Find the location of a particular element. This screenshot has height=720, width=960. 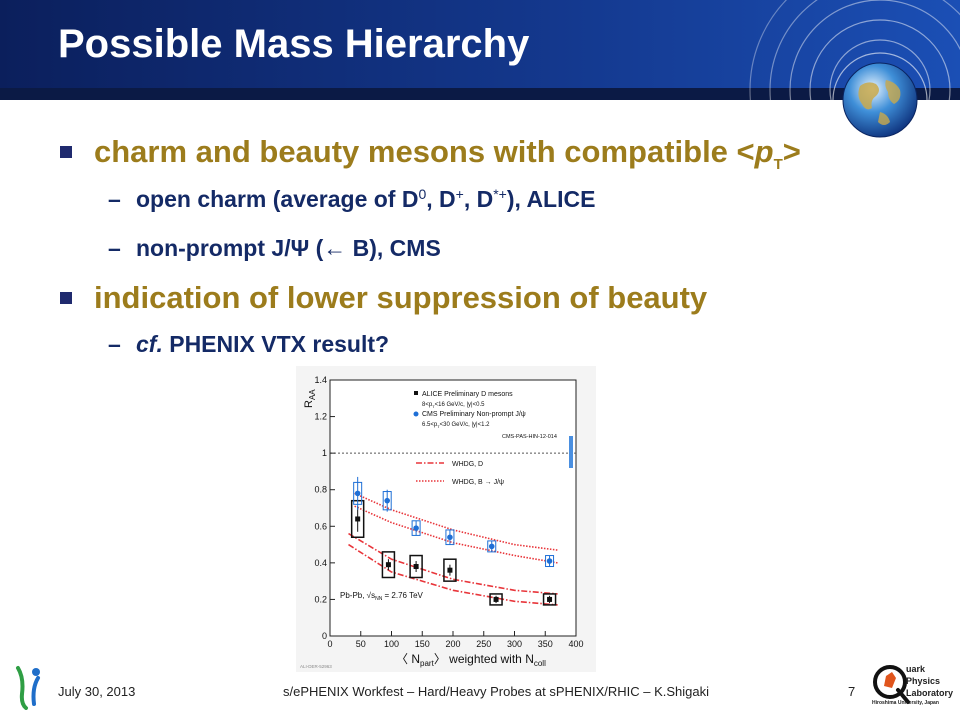

data-points is located at coordinates (453, 541).